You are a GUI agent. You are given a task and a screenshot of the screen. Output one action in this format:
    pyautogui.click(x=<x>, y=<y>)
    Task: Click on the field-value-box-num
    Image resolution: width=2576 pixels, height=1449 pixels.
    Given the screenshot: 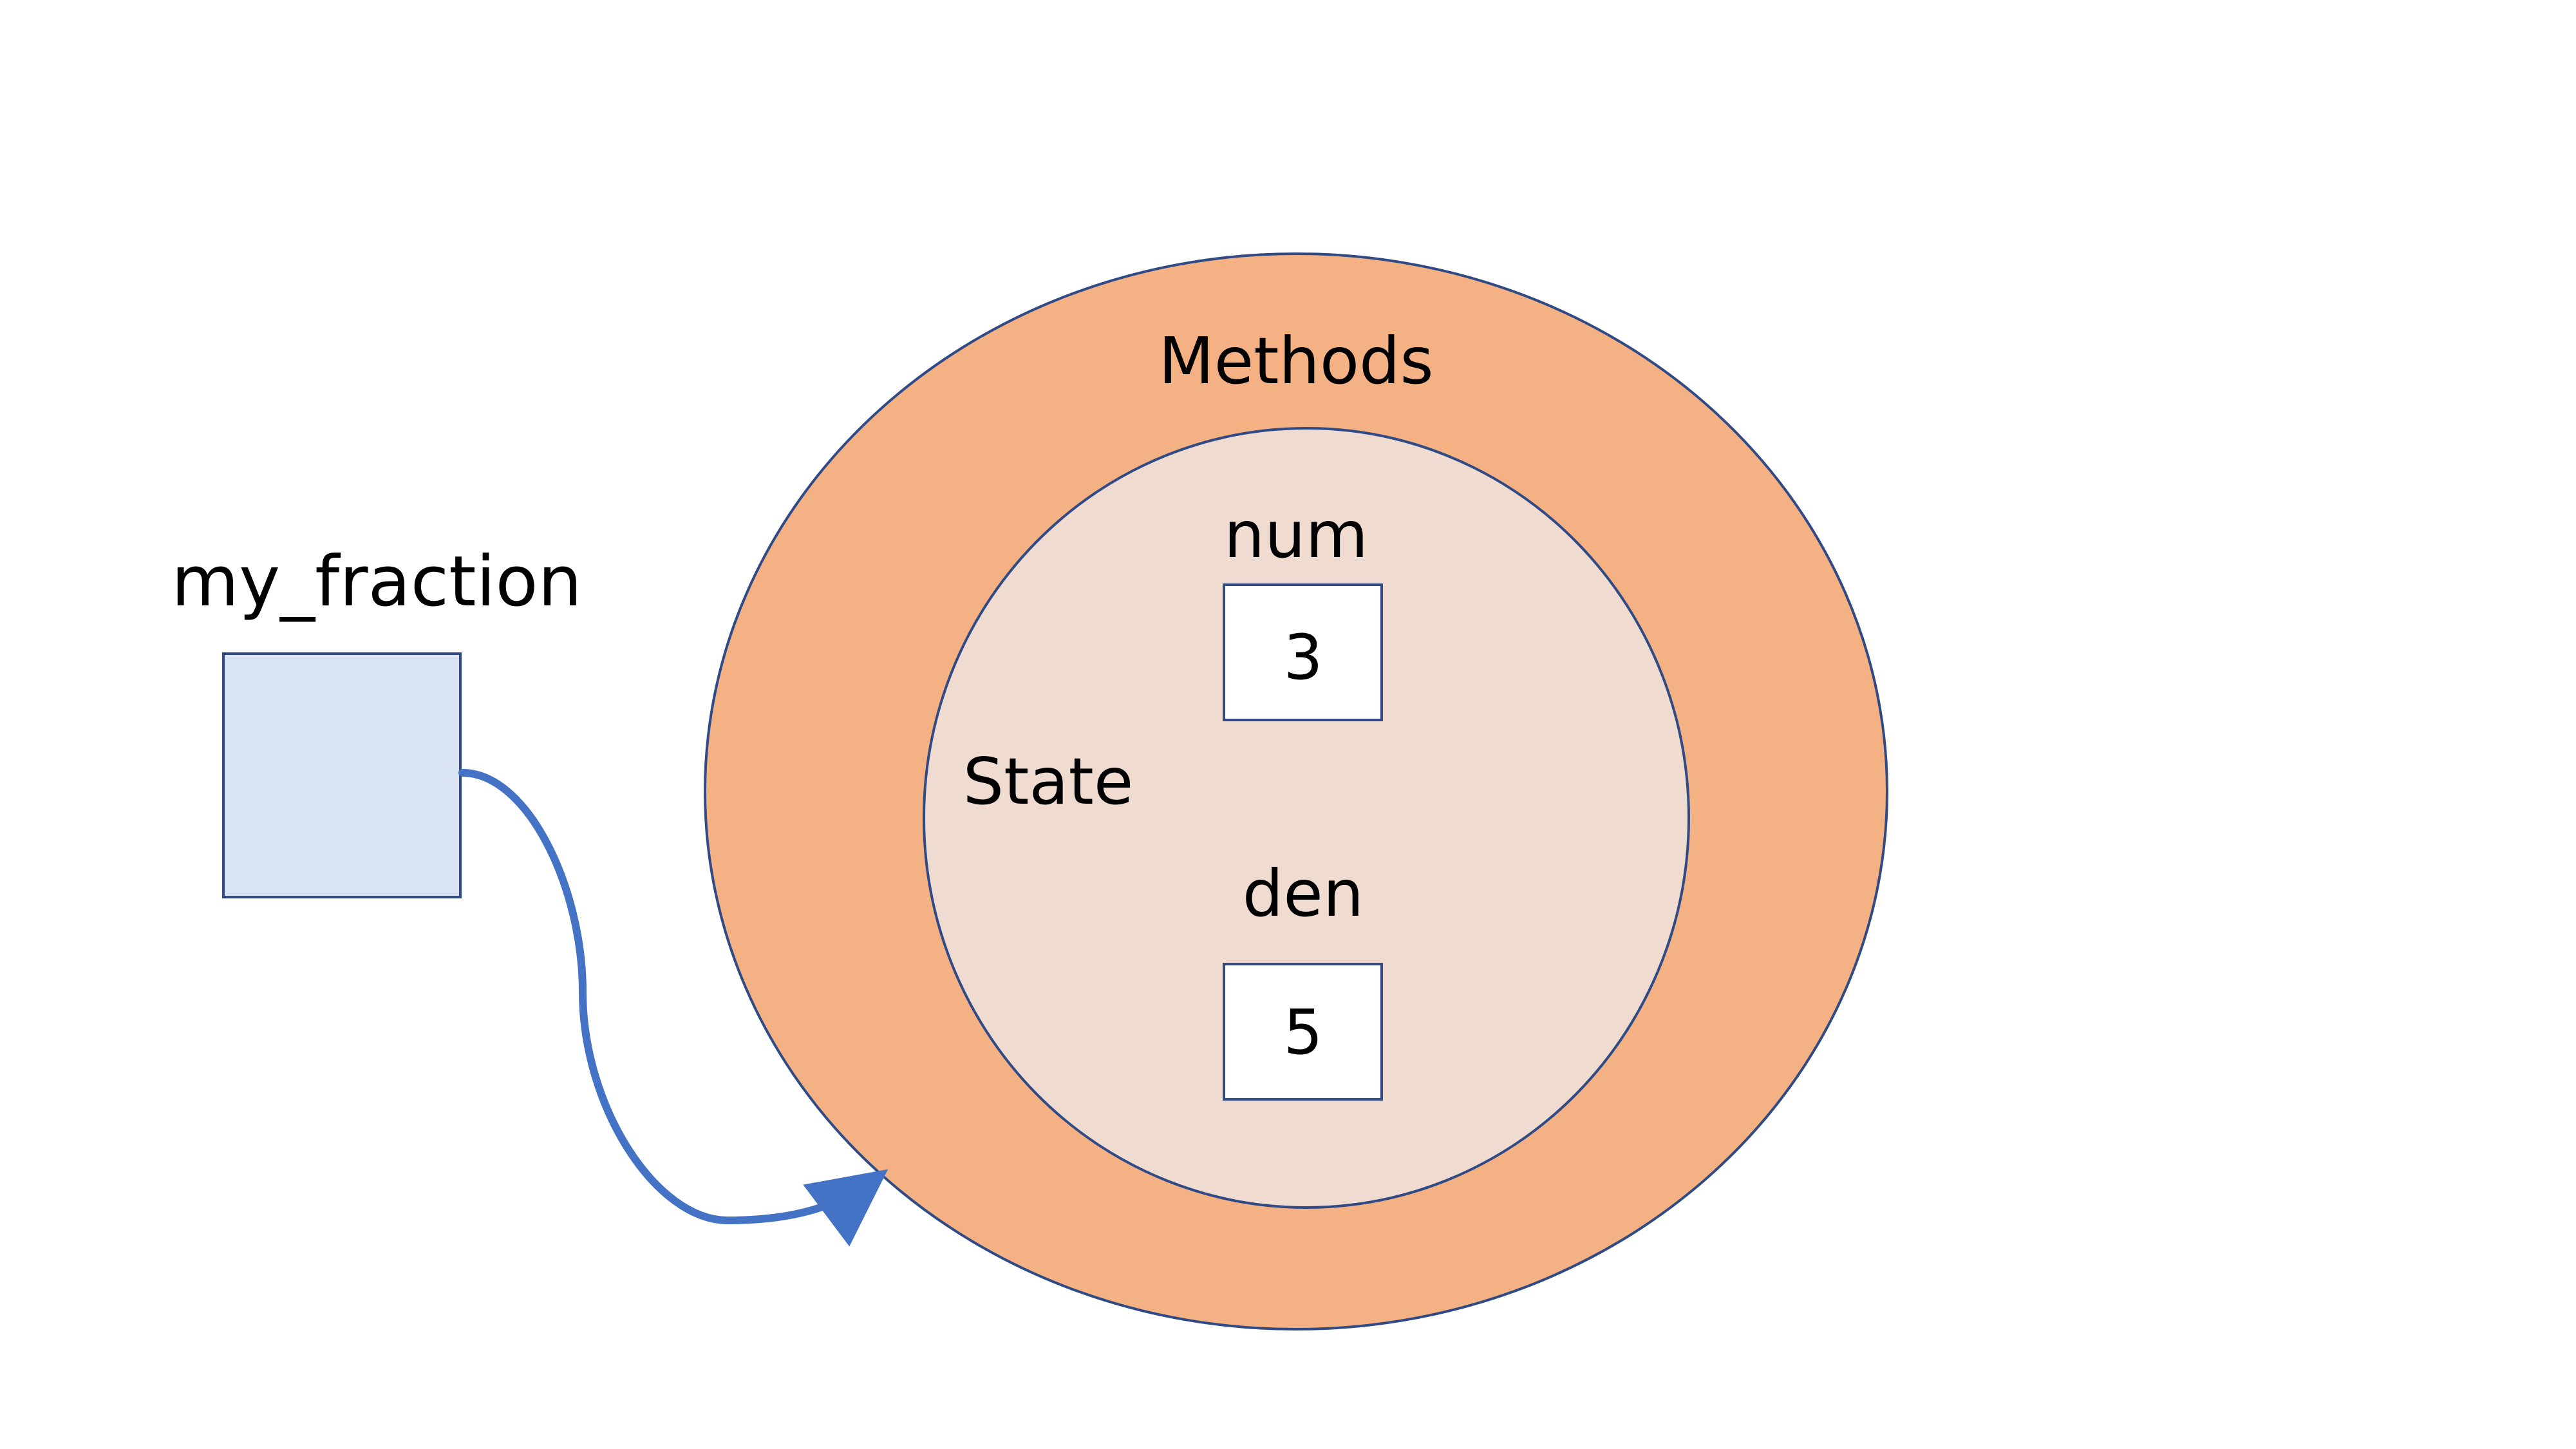 What is the action you would take?
    pyautogui.click(x=1303, y=652)
    